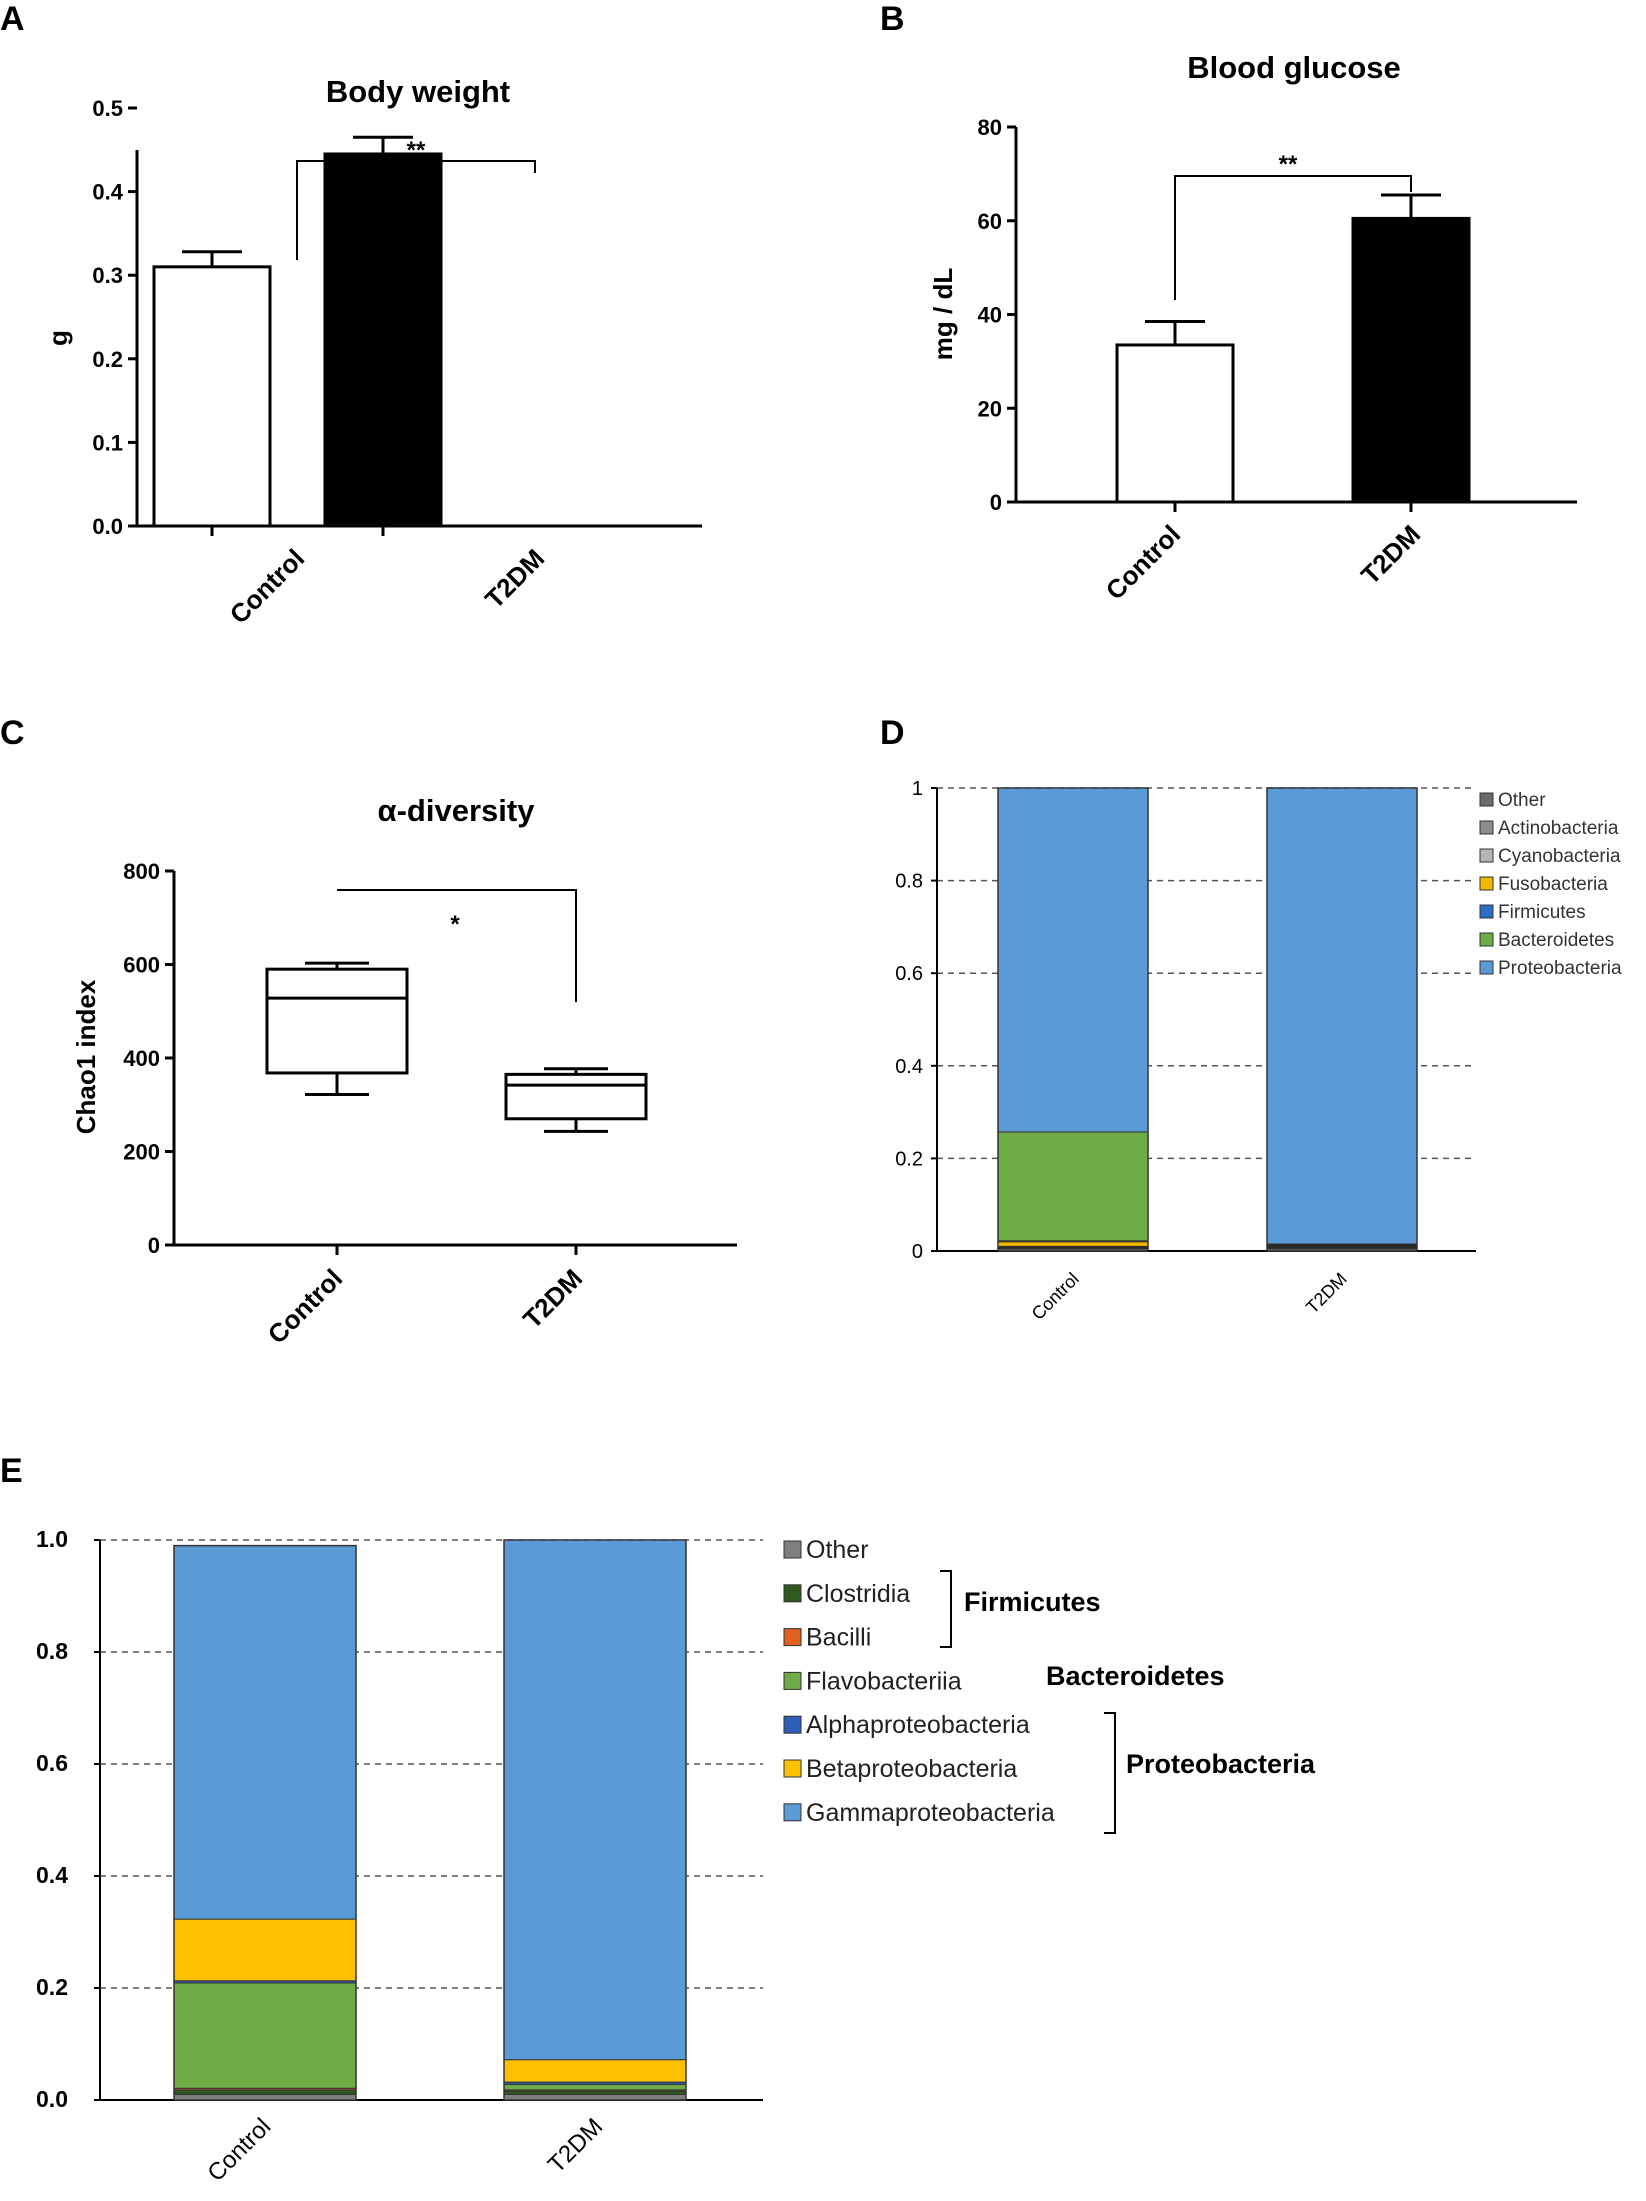  What do you see at coordinates (141, 871) in the screenshot?
I see `y-tick-label: 800` at bounding box center [141, 871].